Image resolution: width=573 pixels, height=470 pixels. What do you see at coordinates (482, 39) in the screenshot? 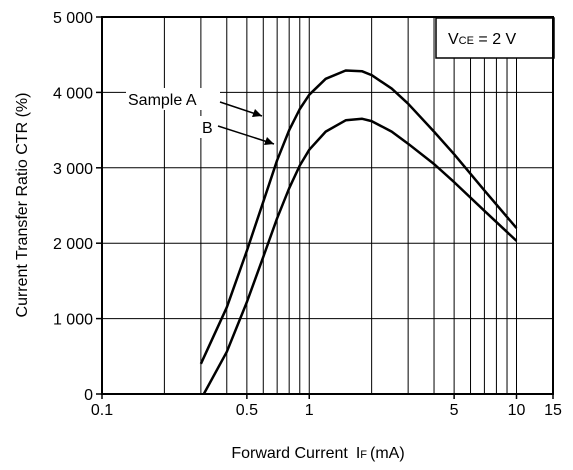
I see `condition-label: VCE = 2 V` at bounding box center [482, 39].